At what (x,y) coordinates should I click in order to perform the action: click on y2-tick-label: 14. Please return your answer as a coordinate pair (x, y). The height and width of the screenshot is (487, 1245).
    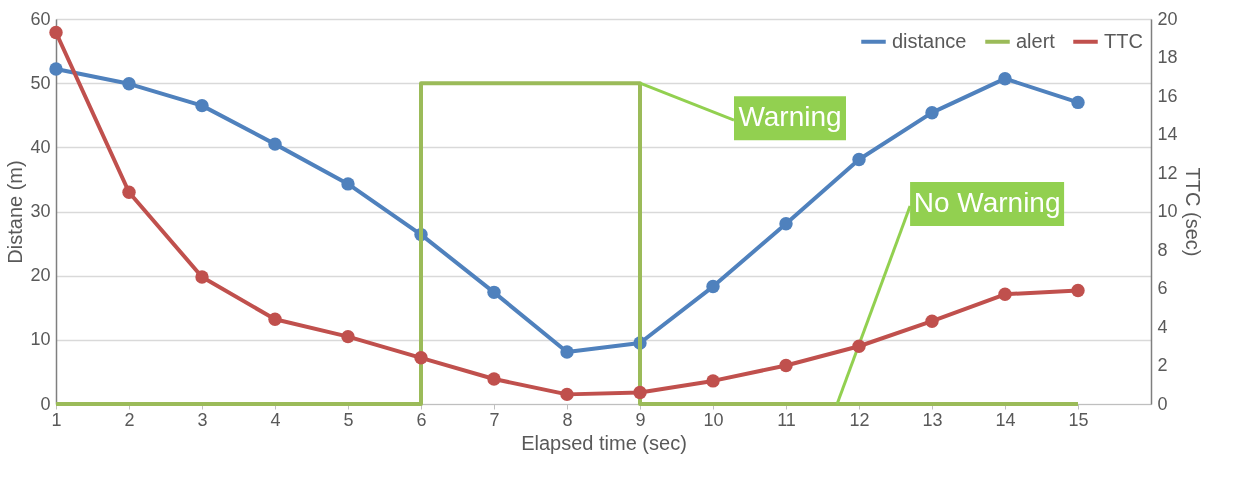
    Looking at the image, I should click on (1167, 134).